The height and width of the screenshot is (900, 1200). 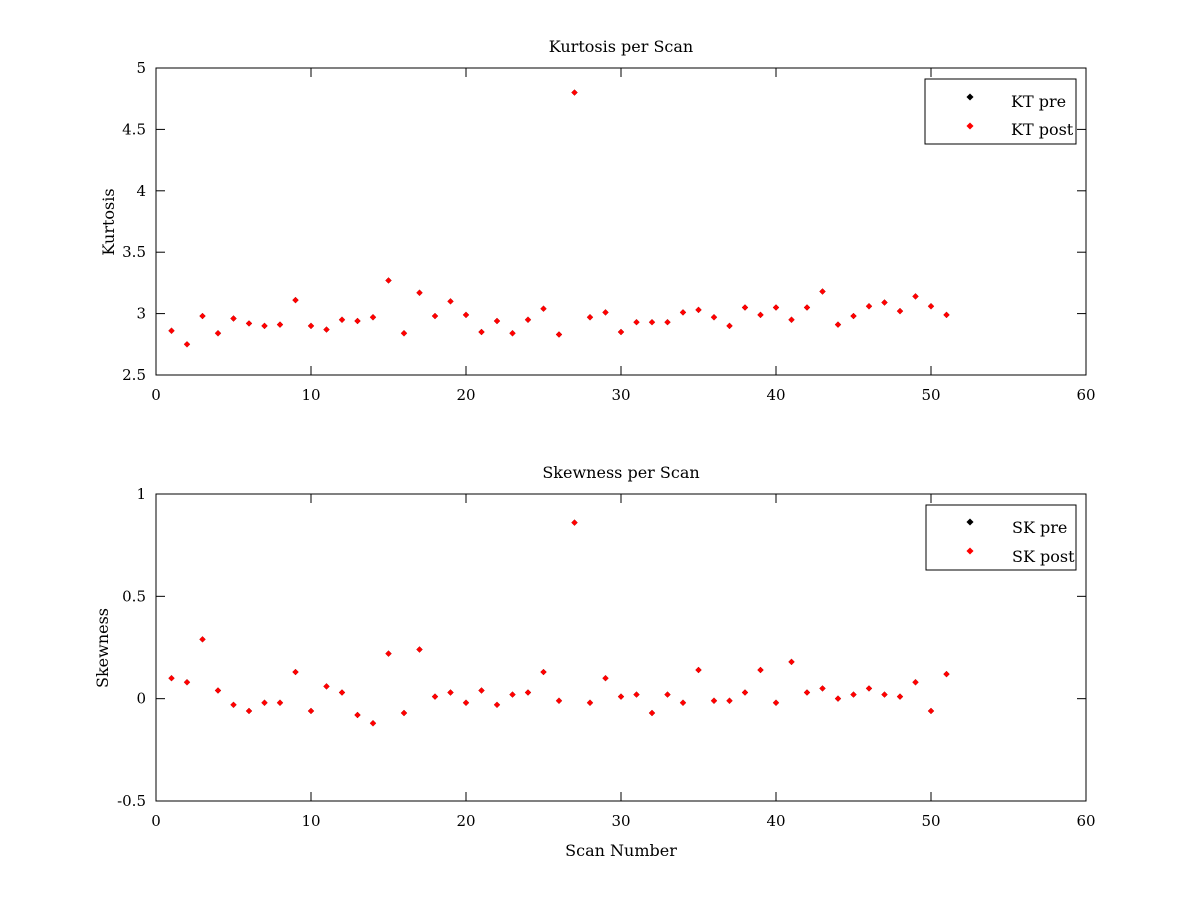 I want to click on skewness-y-axis-label: Skewness, so click(x=102, y=648).